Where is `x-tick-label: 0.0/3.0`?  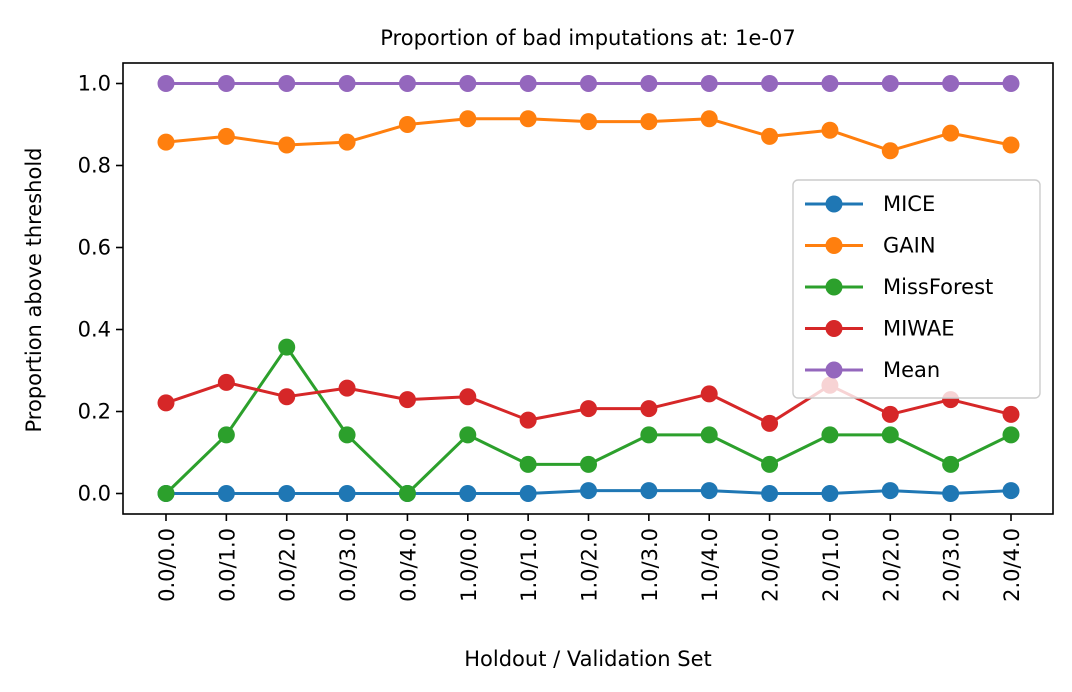 x-tick-label: 0.0/3.0 is located at coordinates (348, 565).